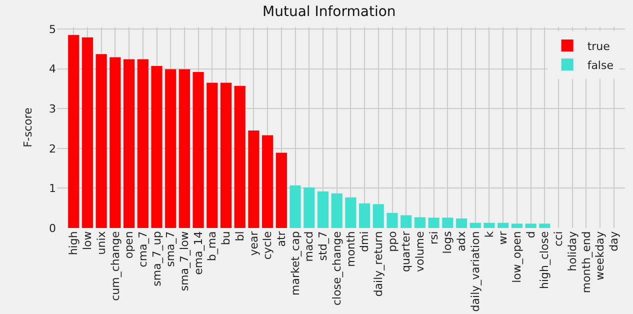  Describe the element at coordinates (545, 260) in the screenshot. I see `x-tick-label: high_close` at that location.